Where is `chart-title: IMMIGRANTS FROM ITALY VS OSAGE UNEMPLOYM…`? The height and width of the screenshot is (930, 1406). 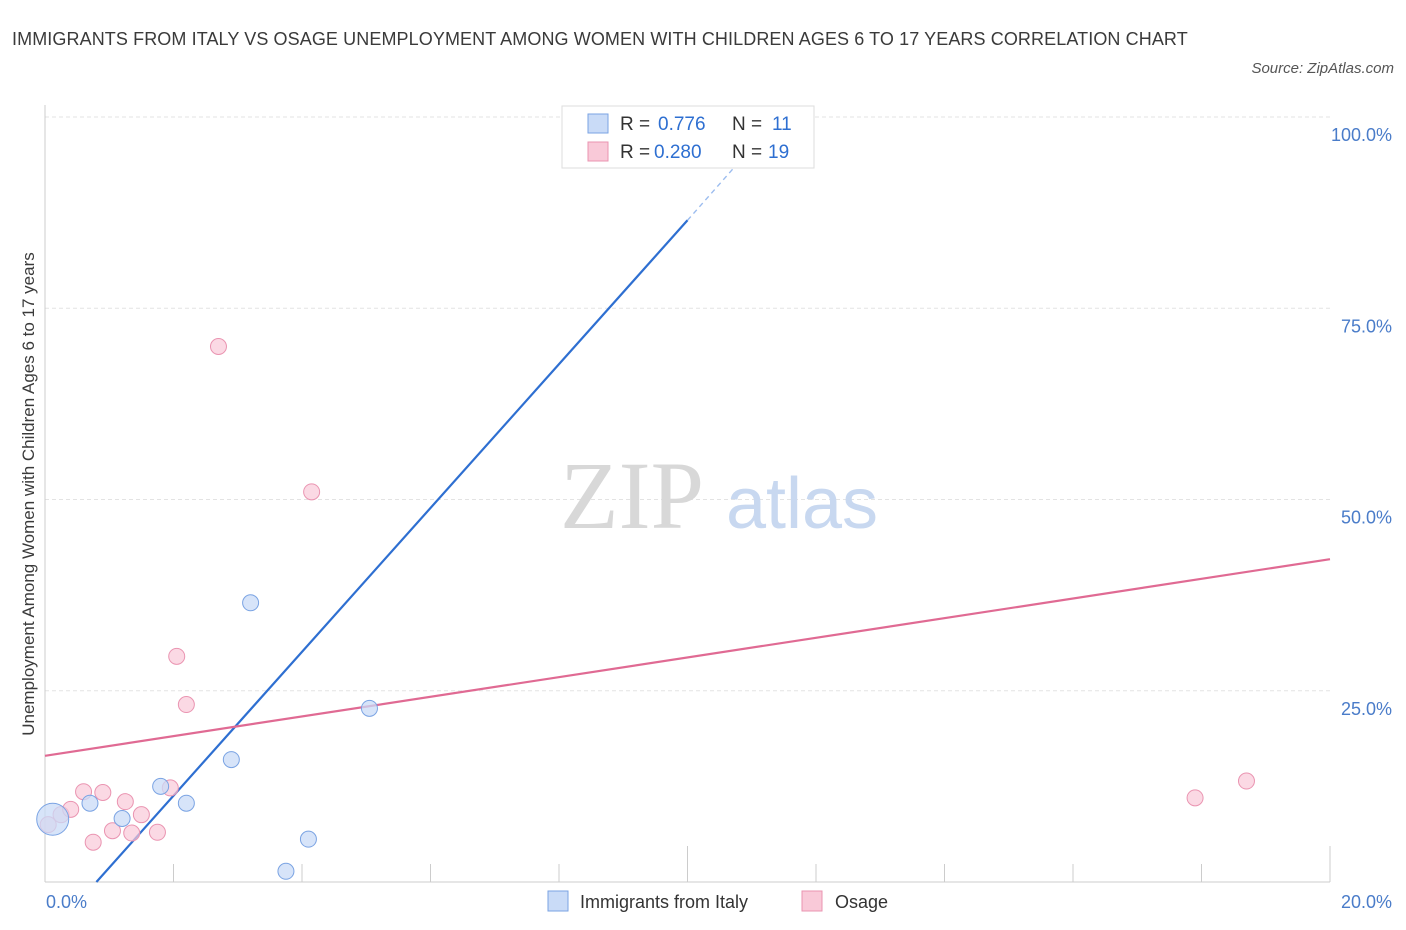
chart-title: IMMIGRANTS FROM ITALY VS OSAGE UNEMPLOYM… is located at coordinates (600, 39).